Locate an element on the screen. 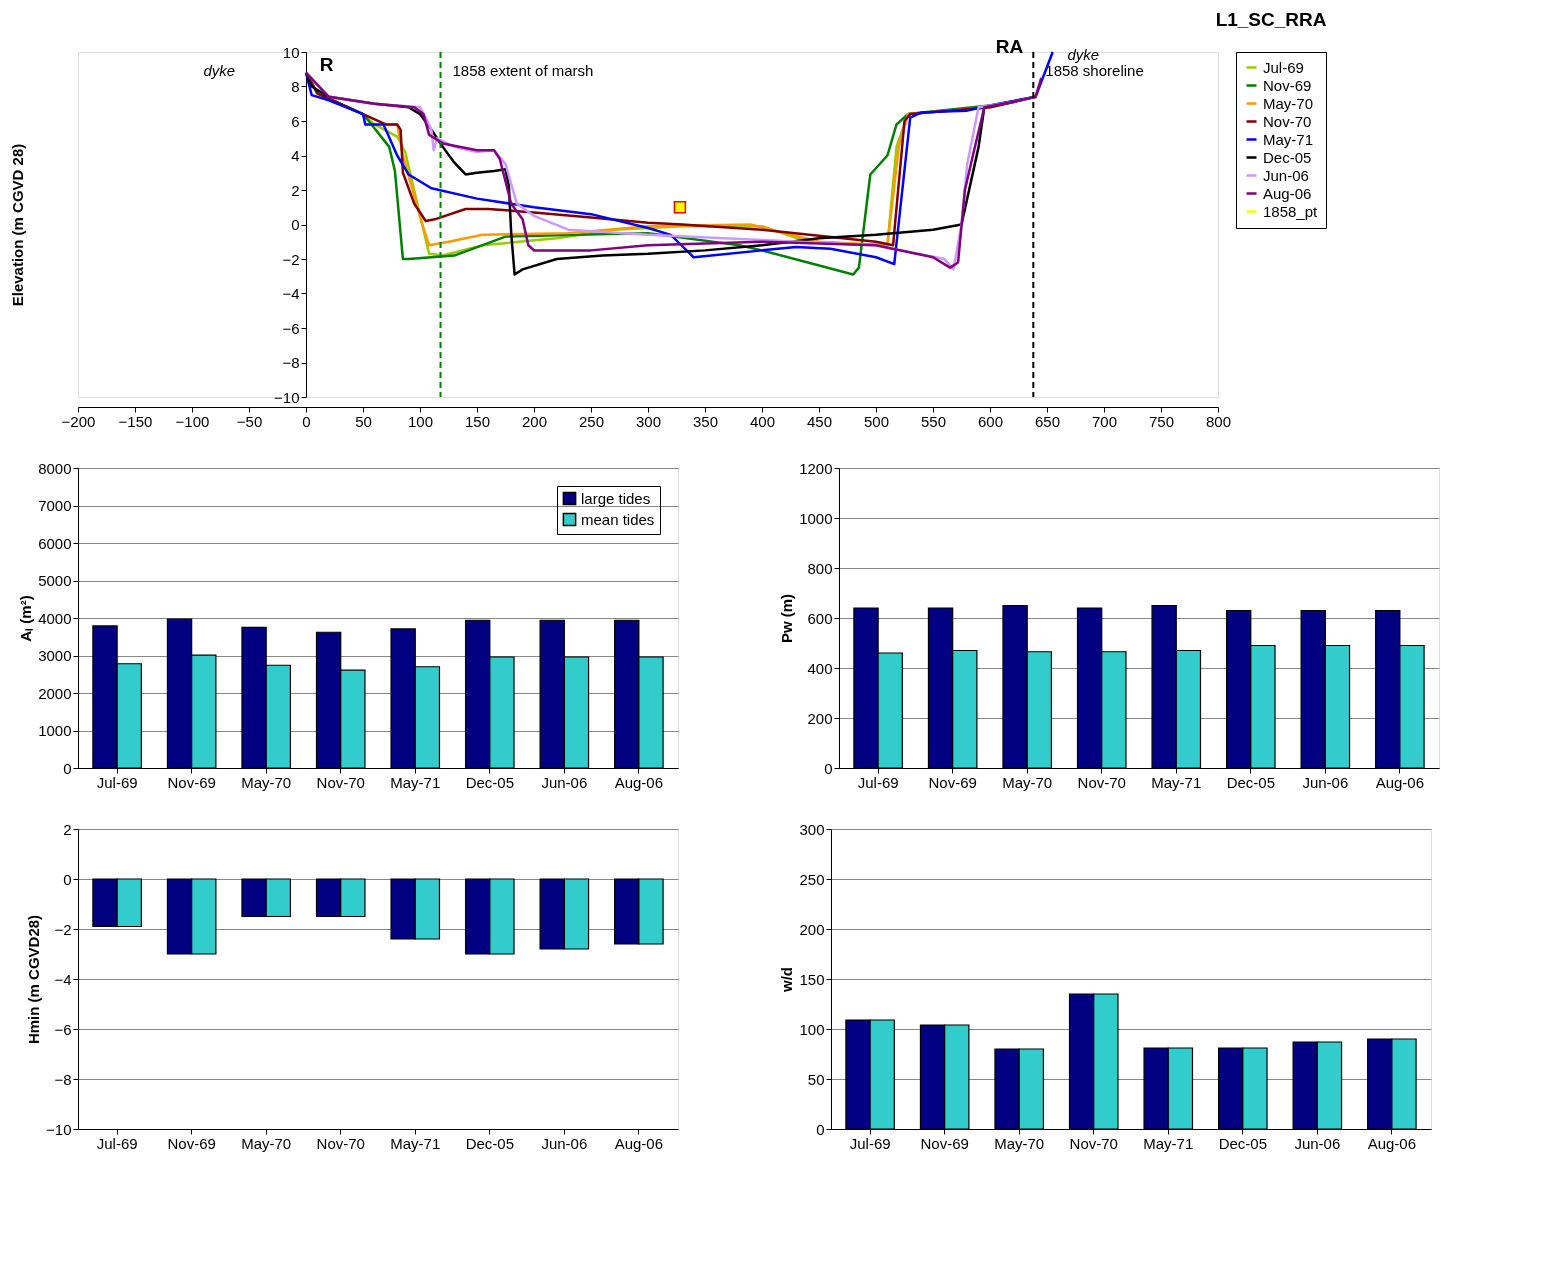 The image size is (1558, 1282). text: L1_SC_RRA is located at coordinates (1271, 19).